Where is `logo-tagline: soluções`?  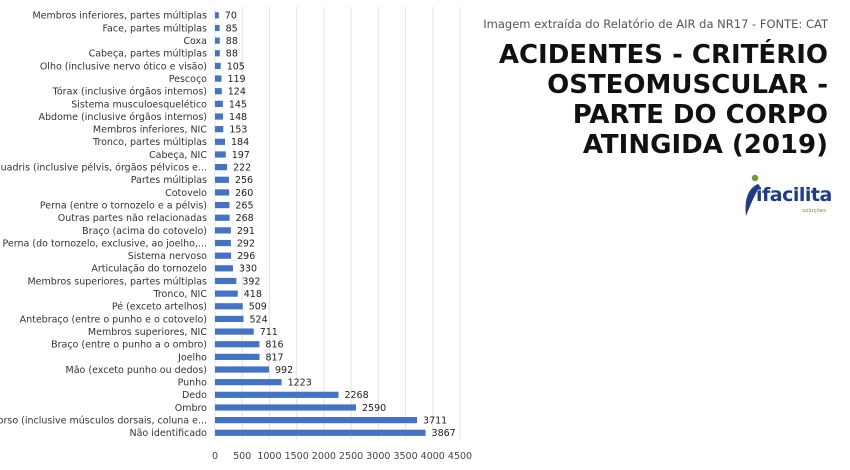
logo-tagline: soluções is located at coordinates (814, 211).